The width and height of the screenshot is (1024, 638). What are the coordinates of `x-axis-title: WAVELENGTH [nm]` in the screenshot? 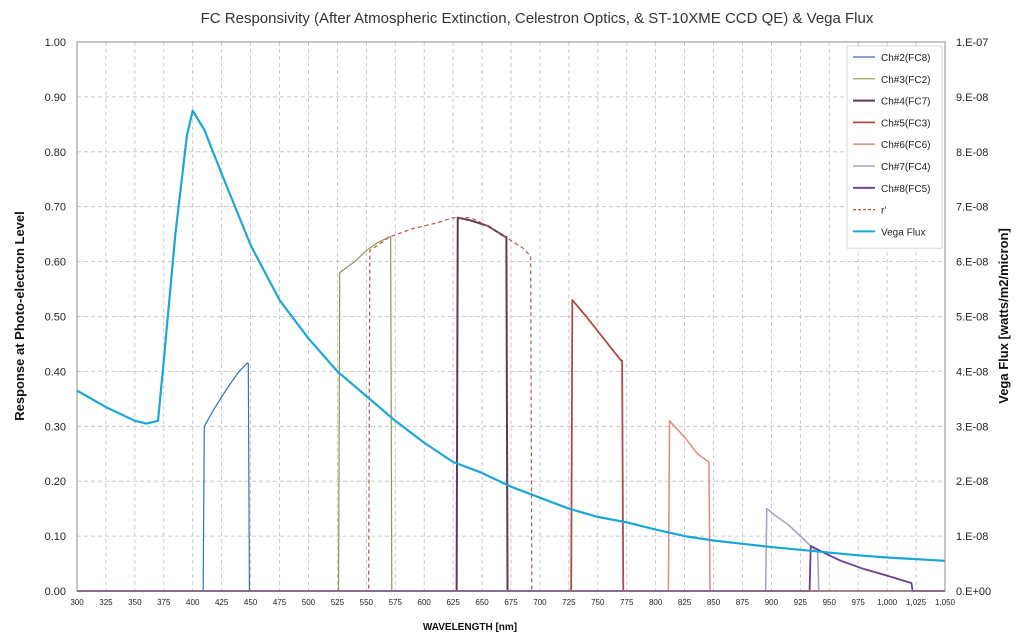 It's located at (470, 627).